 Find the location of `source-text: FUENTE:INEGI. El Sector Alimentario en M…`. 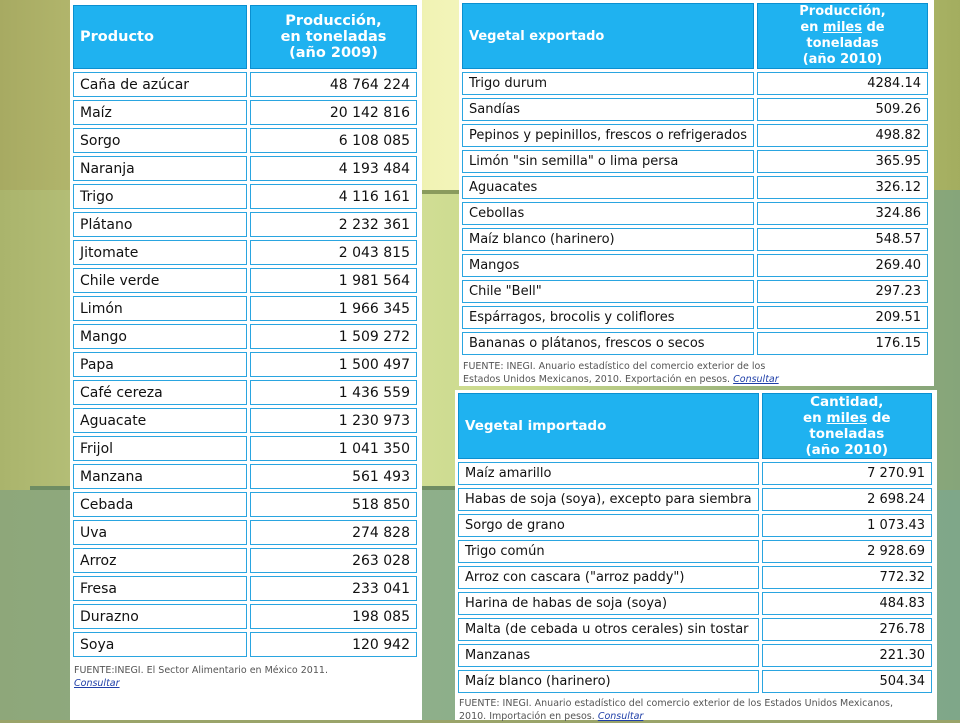

source-text: FUENTE:INEGI. El Sector Alimentario en M… is located at coordinates (201, 670).